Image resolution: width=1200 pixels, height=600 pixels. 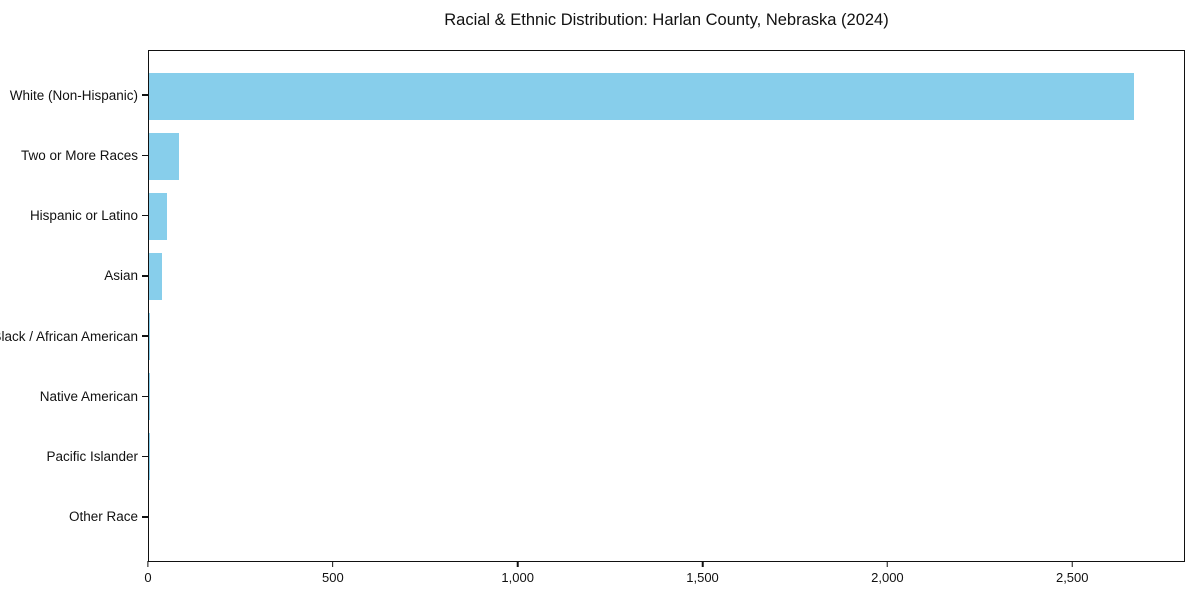 I want to click on category-label: Pacific Islander, so click(x=92, y=457).